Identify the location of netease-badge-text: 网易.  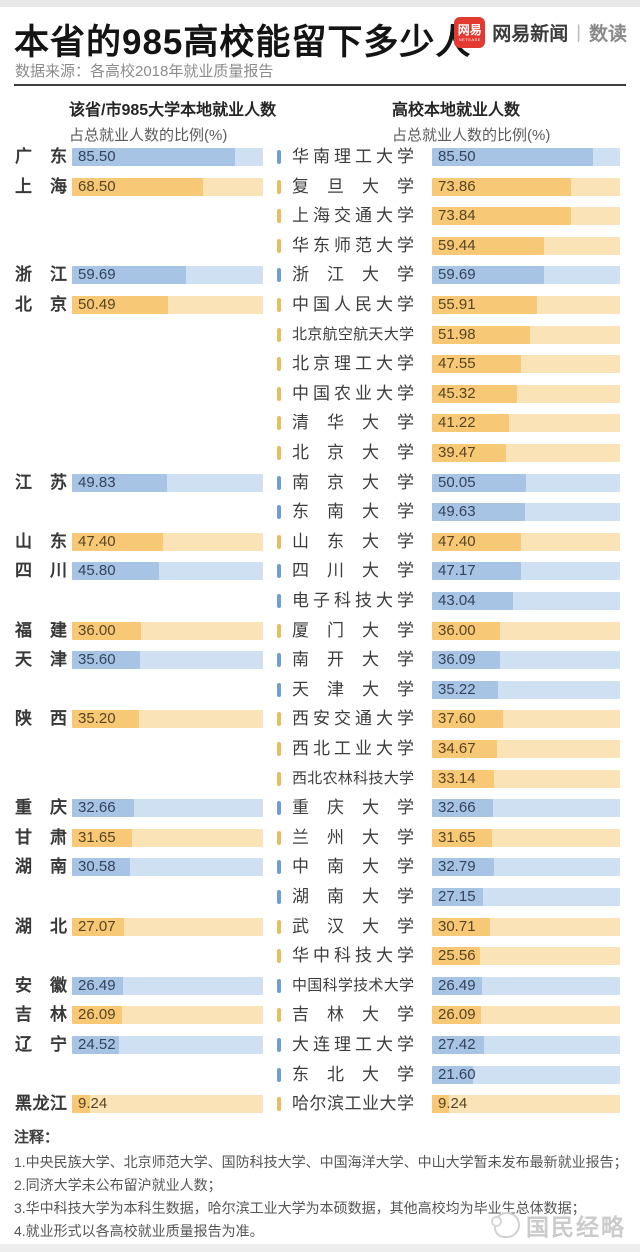
(469, 29).